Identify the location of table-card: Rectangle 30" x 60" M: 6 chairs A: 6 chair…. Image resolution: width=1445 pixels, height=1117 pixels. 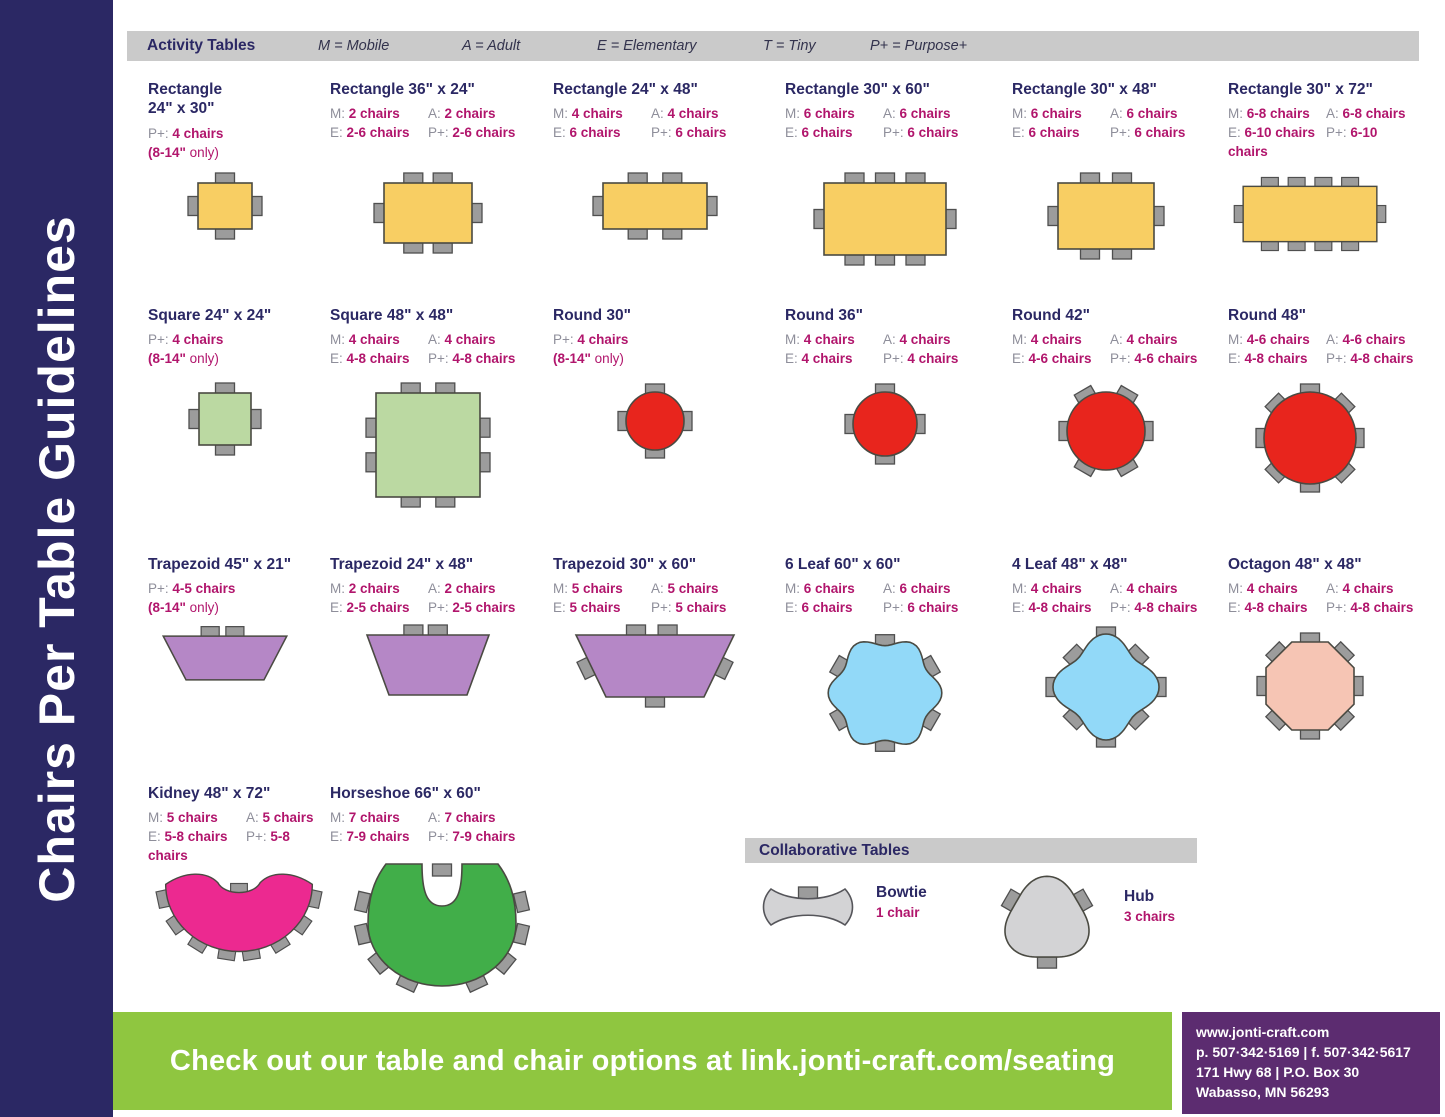
(898, 179).